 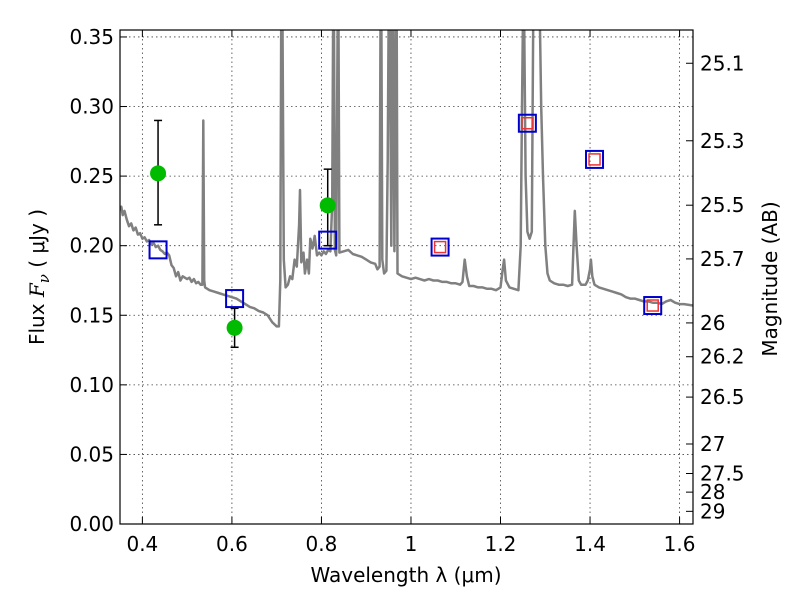 What do you see at coordinates (712, 511) in the screenshot?
I see `magnitude-tick-label: 29` at bounding box center [712, 511].